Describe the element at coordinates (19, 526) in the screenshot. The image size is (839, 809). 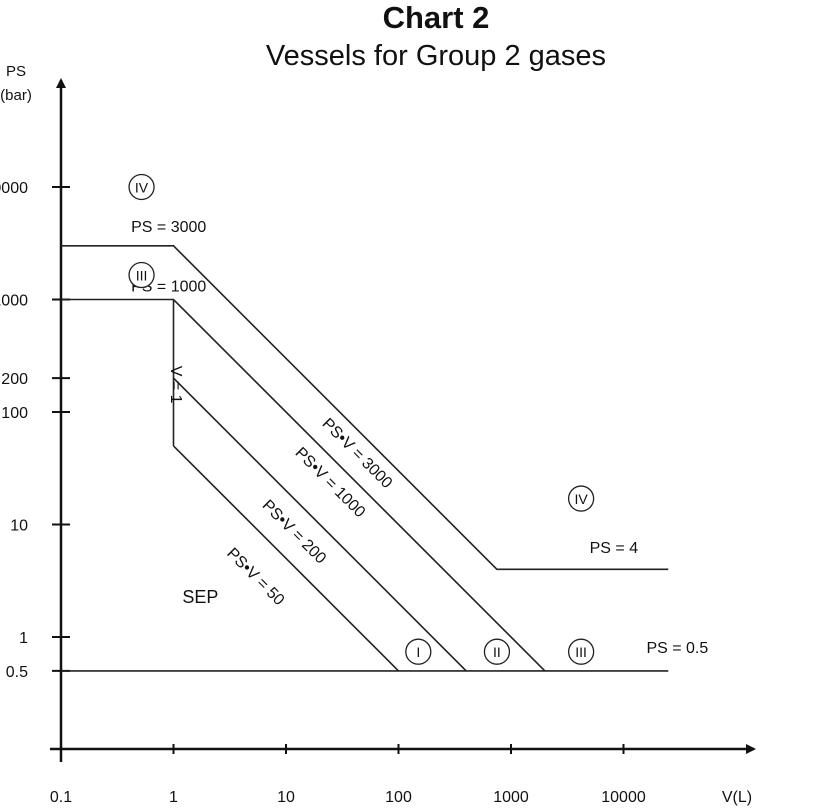
I see `y-tick-label: 10` at that location.